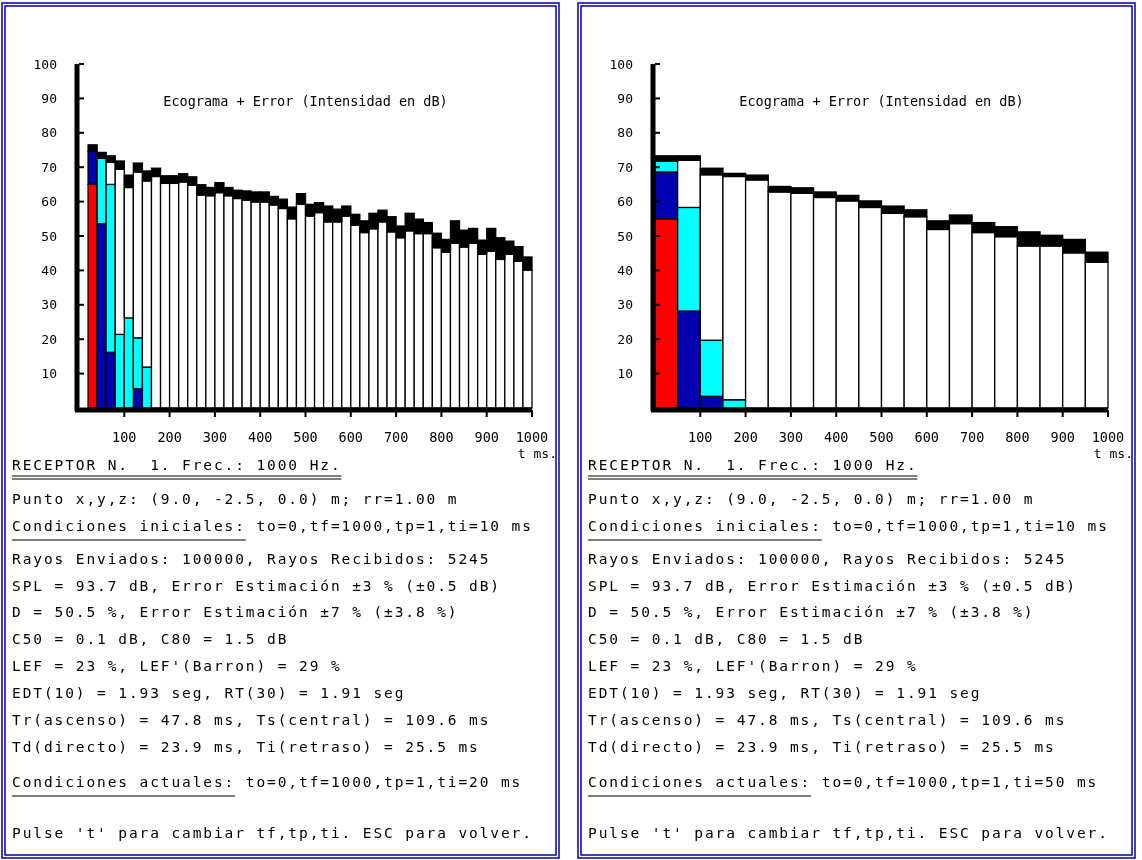  What do you see at coordinates (267, 782) in the screenshot?
I see `text: Condiciones actuales: to=0,tf=1000,tp=1,ti=20 ms` at bounding box center [267, 782].